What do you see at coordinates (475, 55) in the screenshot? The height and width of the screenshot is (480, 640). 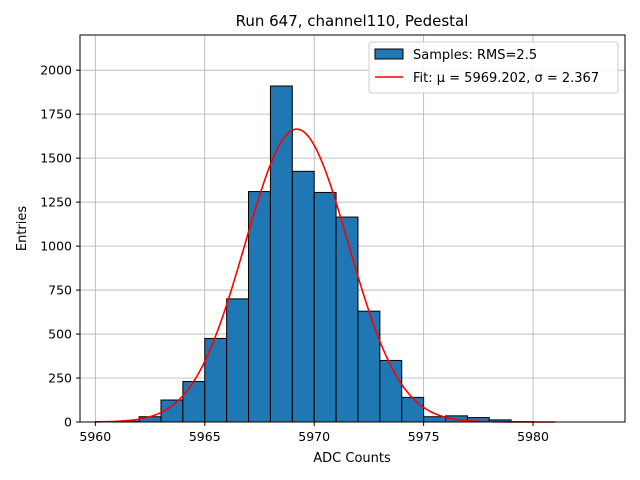 I see `legend-label-samples: Samples: RMS=2.5` at bounding box center [475, 55].